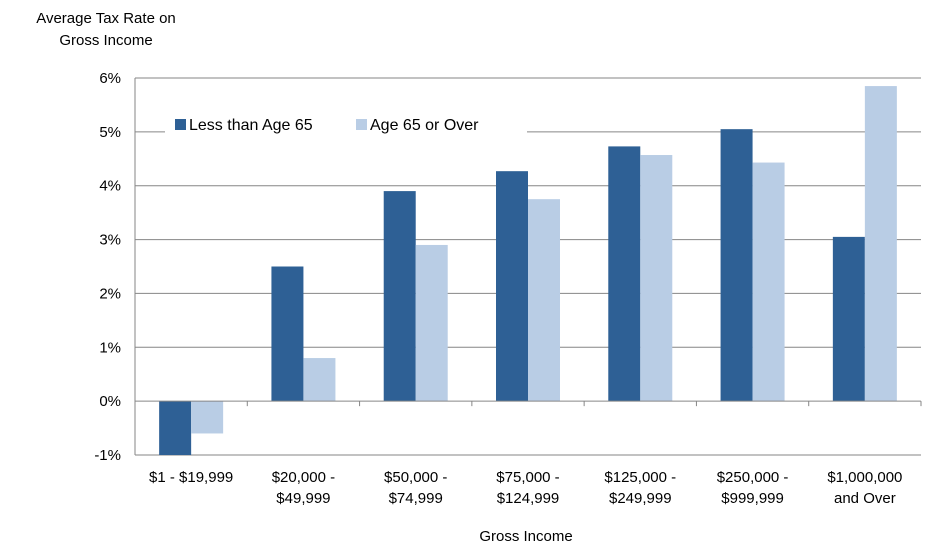  Describe the element at coordinates (424, 125) in the screenshot. I see `legend-label: Age 65 or Over` at that location.